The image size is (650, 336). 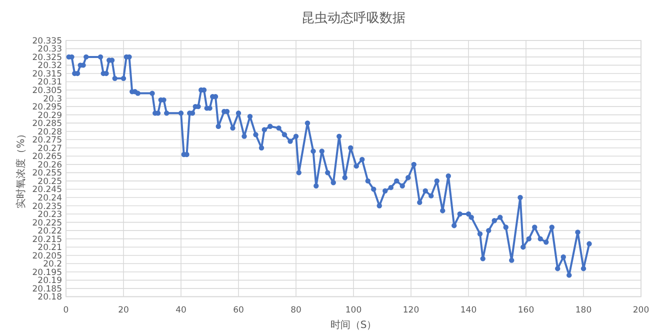 I want to click on y-tick-label: 20.255, so click(x=47, y=173).